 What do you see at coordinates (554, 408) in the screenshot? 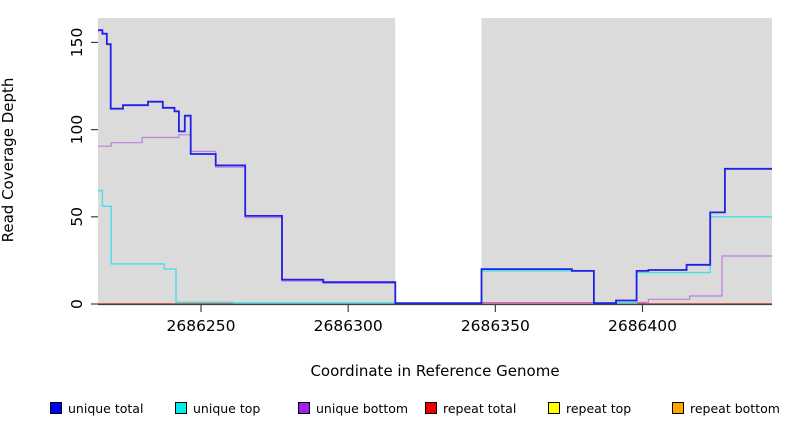
I see `legend-swatch-repeat-top` at bounding box center [554, 408].